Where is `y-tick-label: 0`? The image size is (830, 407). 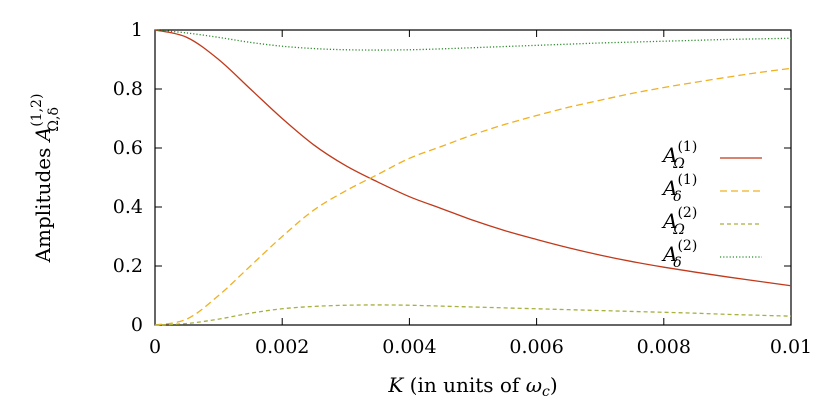
y-tick-label: 0 is located at coordinates (137, 325).